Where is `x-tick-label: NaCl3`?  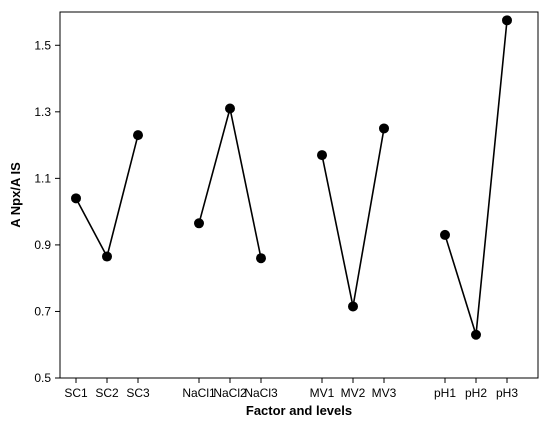 x-tick-label: NaCl3 is located at coordinates (261, 393).